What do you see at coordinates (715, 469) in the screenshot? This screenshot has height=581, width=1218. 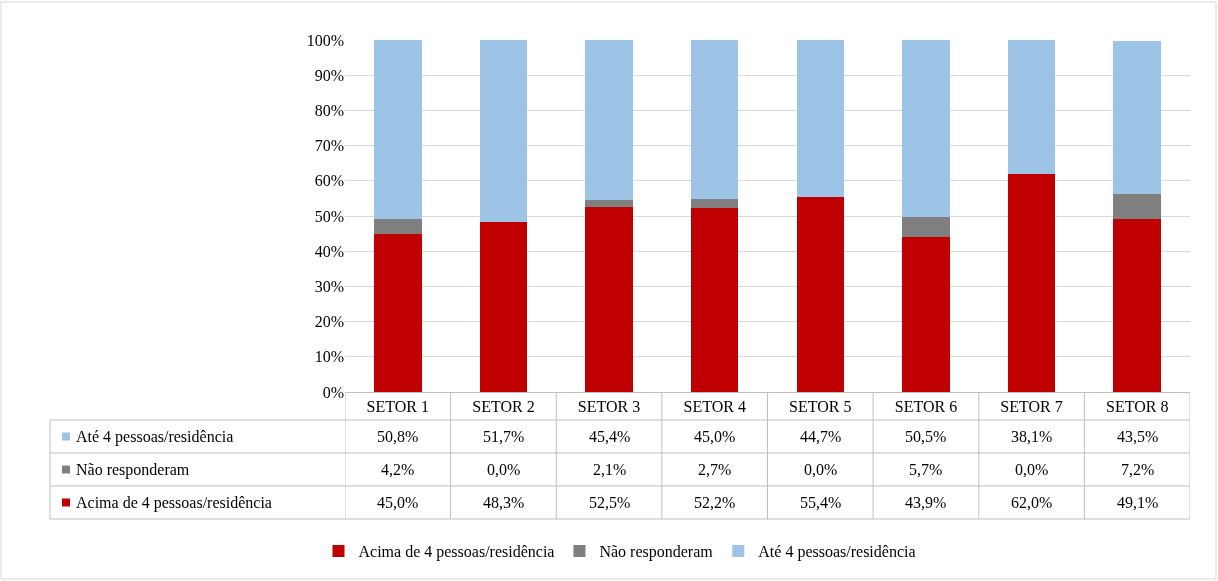 I see `data-label: 2,7%` at bounding box center [715, 469].